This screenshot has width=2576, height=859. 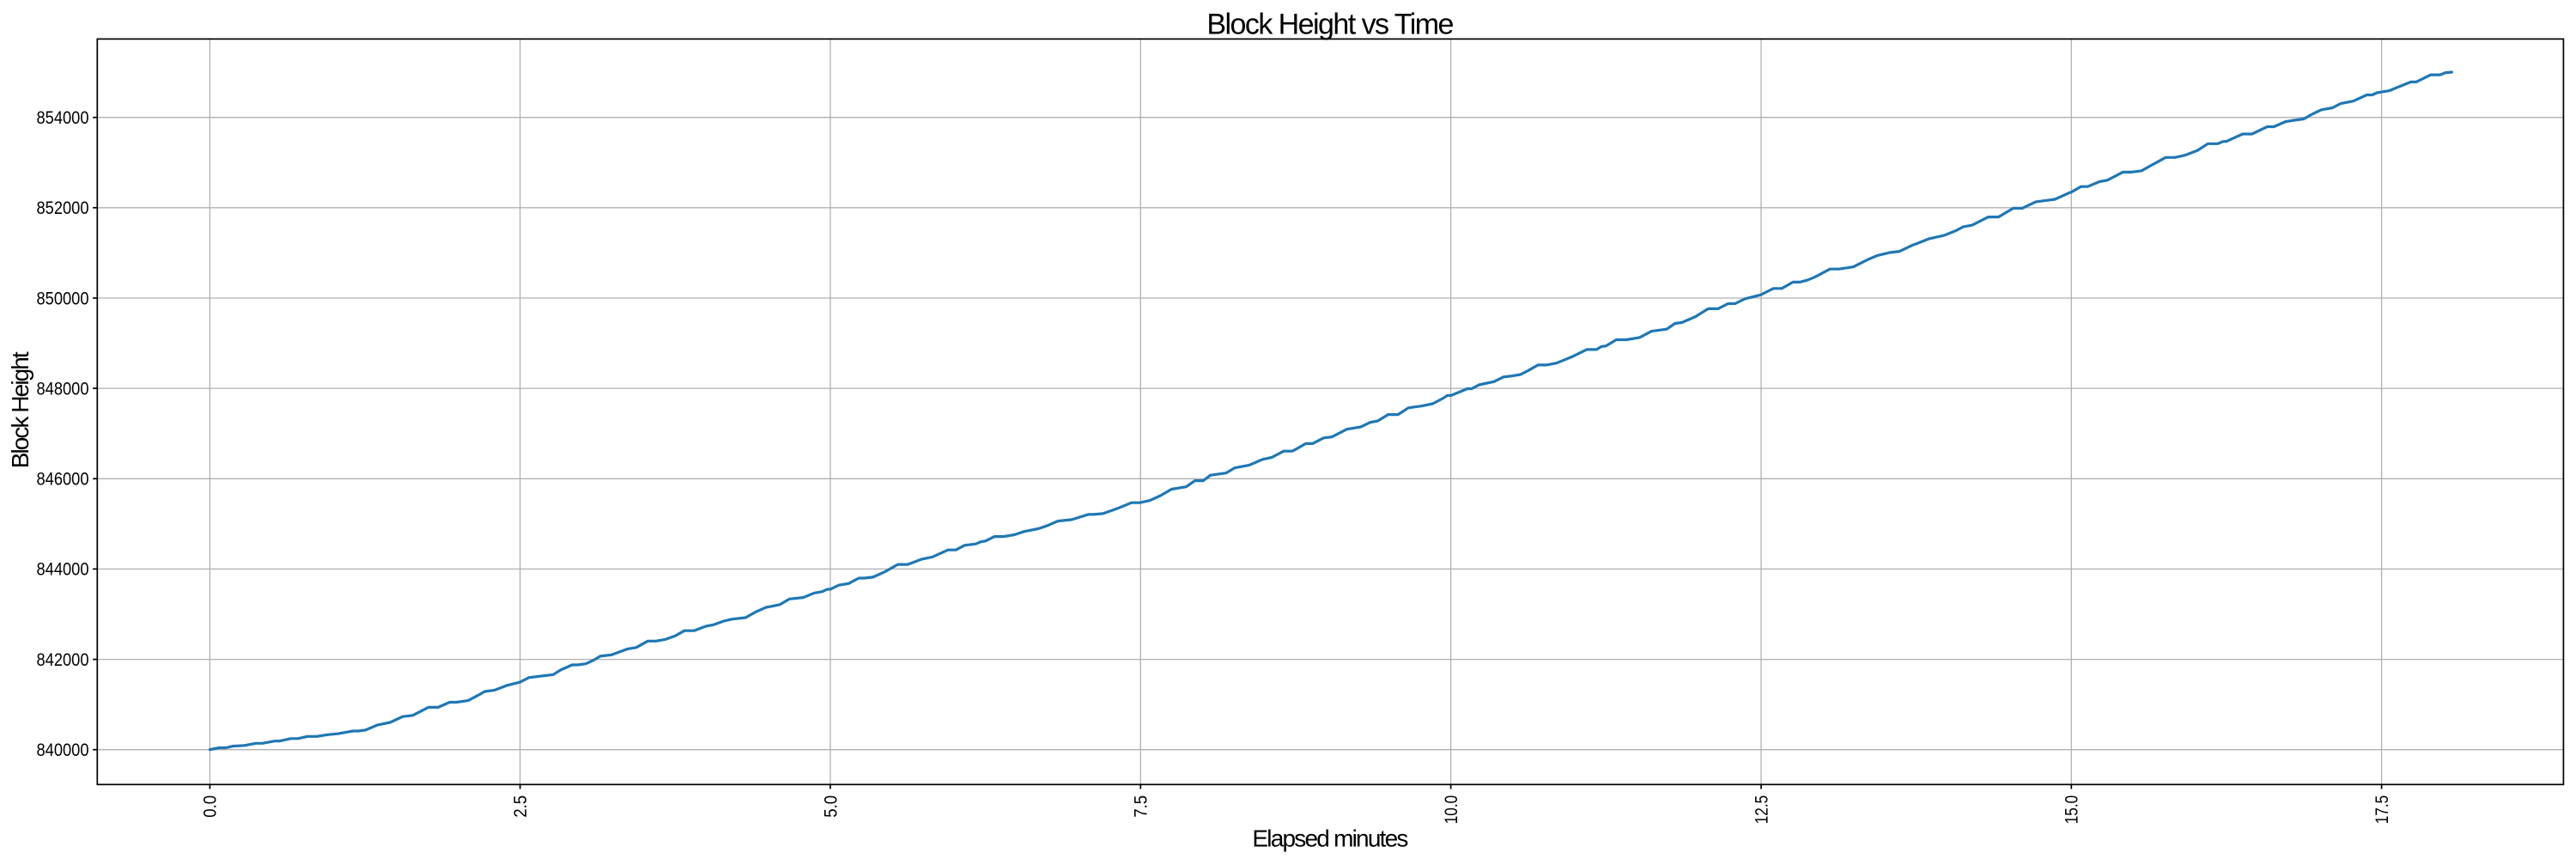 I want to click on svg-text: 5.0, so click(x=831, y=806).